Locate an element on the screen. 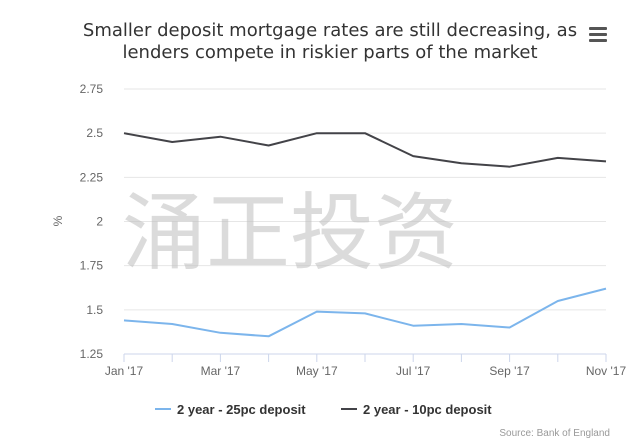 This screenshot has height=447, width=640. x-tick-label: Nov '17 is located at coordinates (606, 371).